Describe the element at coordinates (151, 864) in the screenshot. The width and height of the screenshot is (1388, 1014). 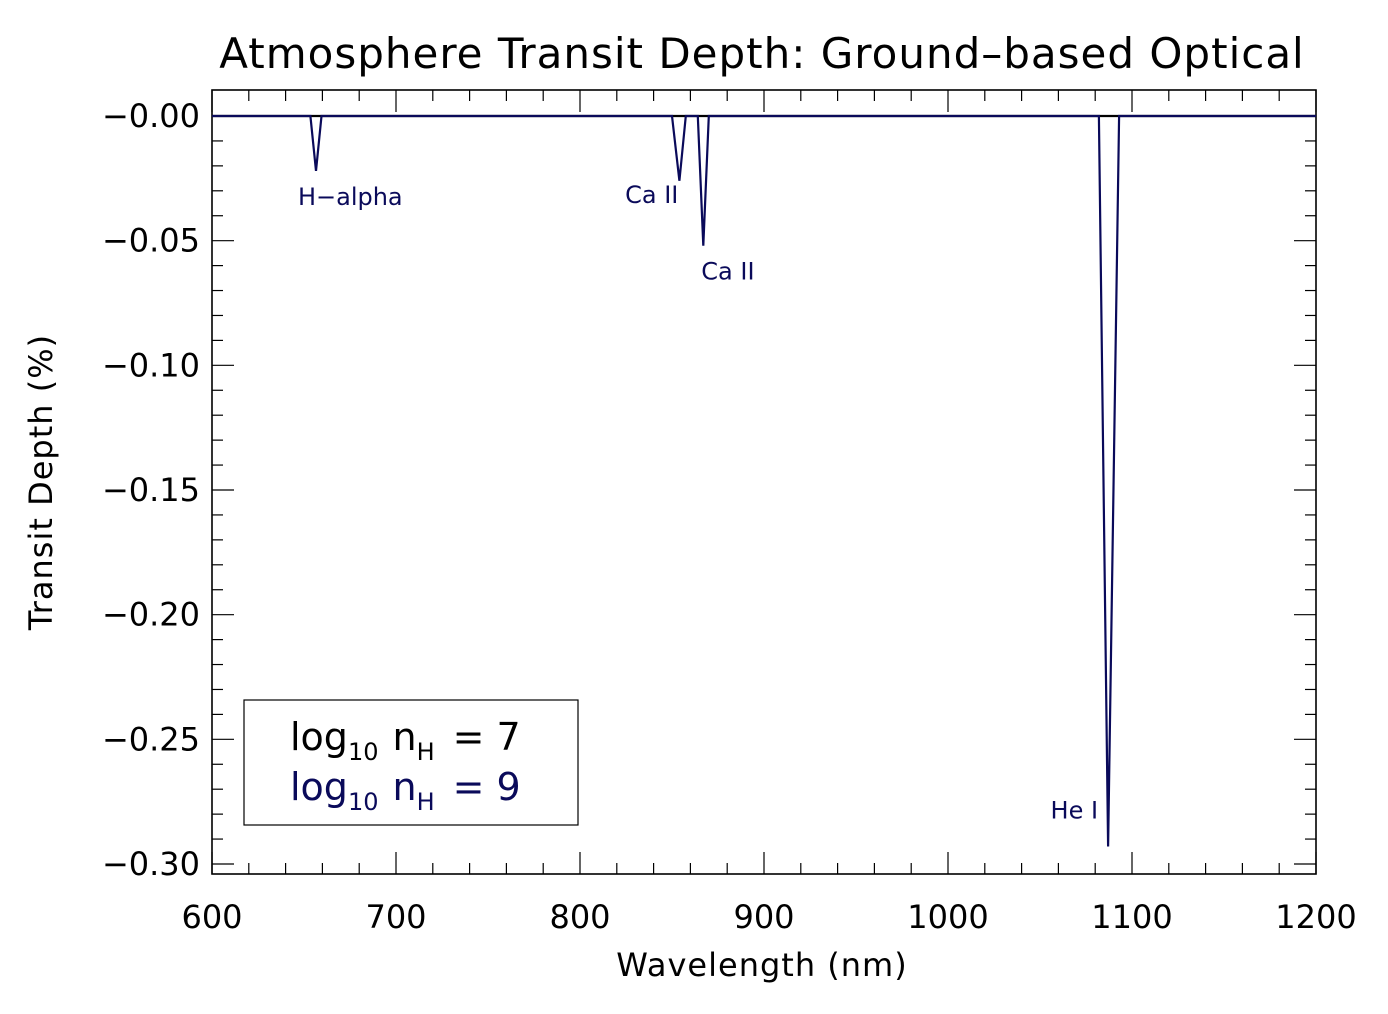
I see `y-tick-label: −0.30` at that location.